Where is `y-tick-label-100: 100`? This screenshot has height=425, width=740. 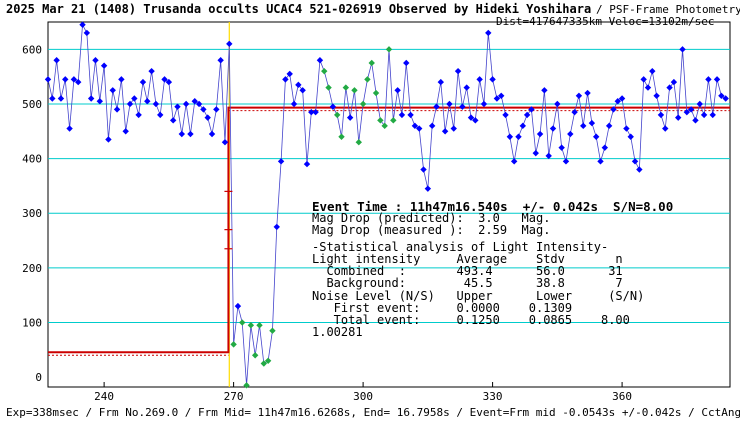 y-tick-label-100: 100 is located at coordinates (32, 323).